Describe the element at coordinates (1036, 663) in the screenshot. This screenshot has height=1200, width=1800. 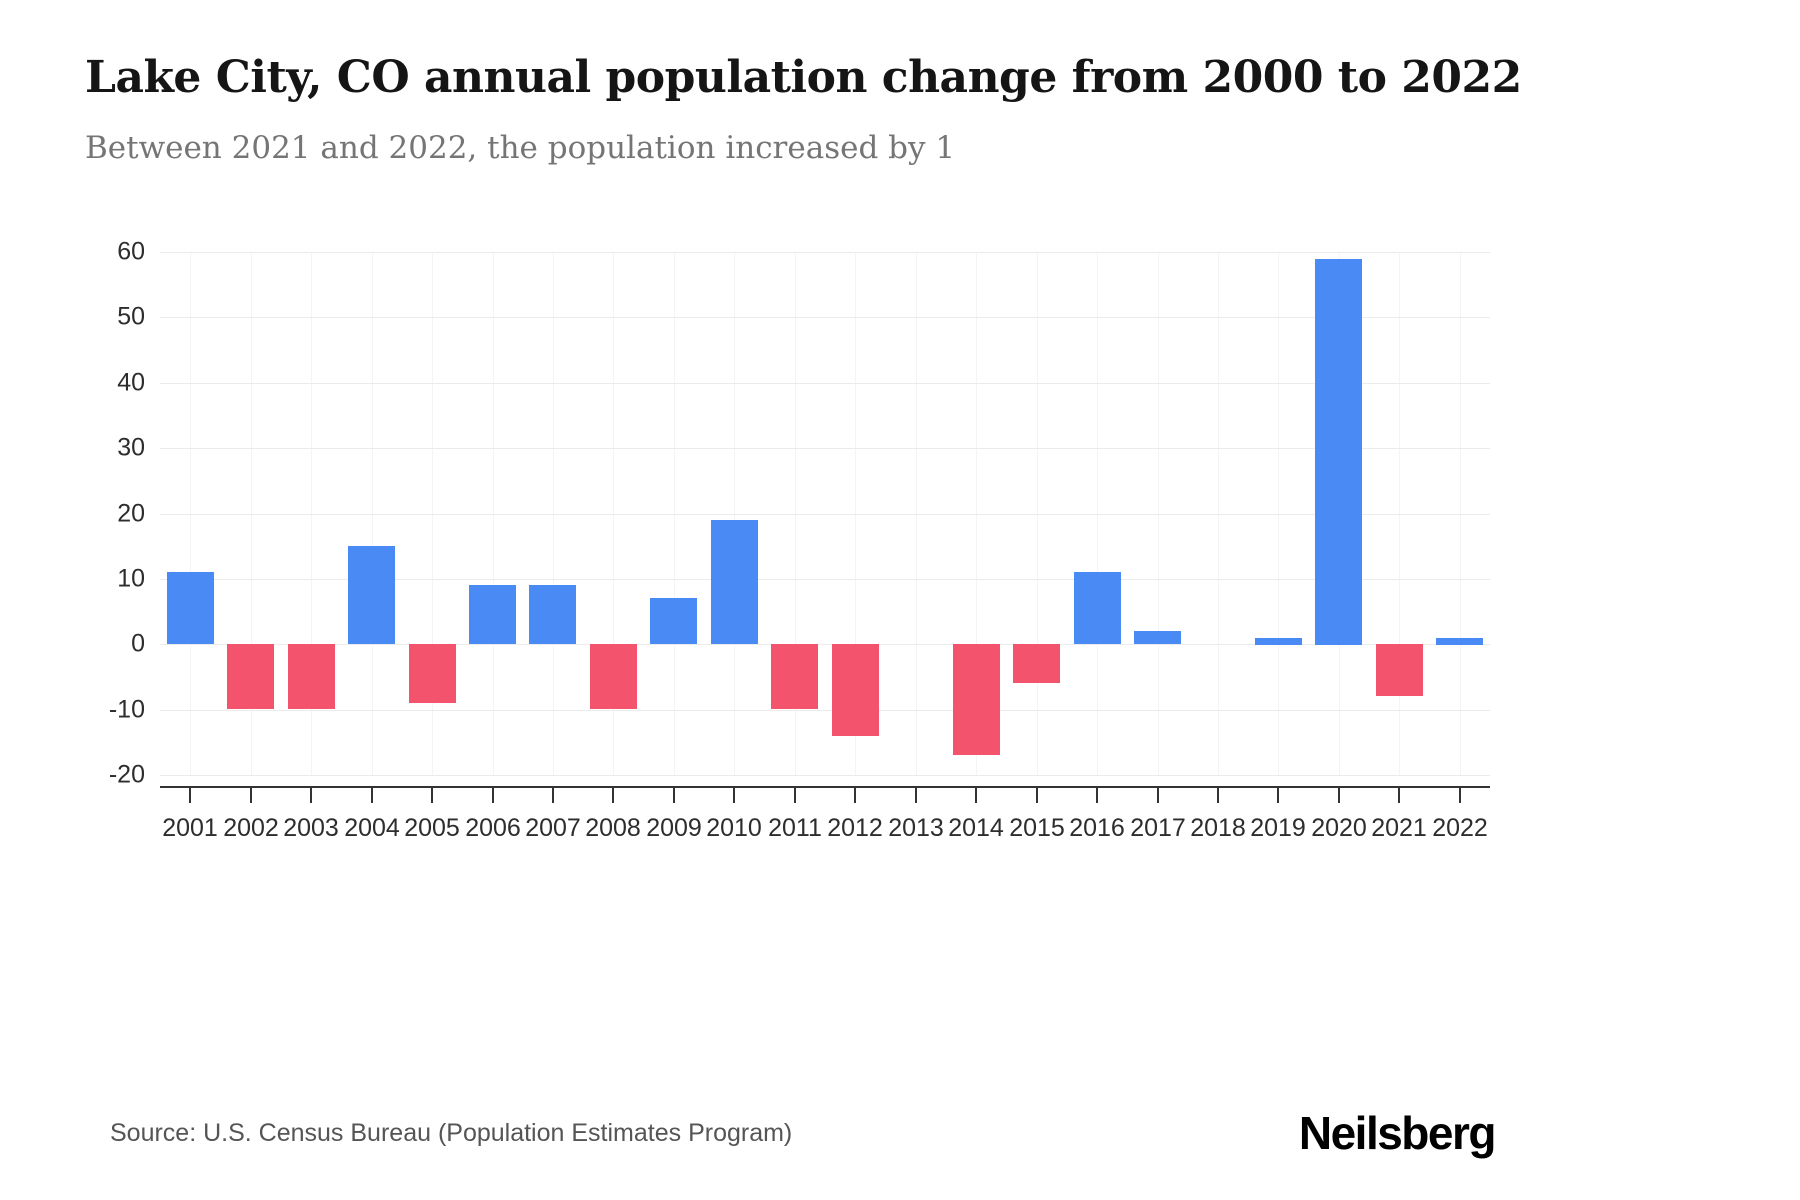
I see `bar-2015` at that location.